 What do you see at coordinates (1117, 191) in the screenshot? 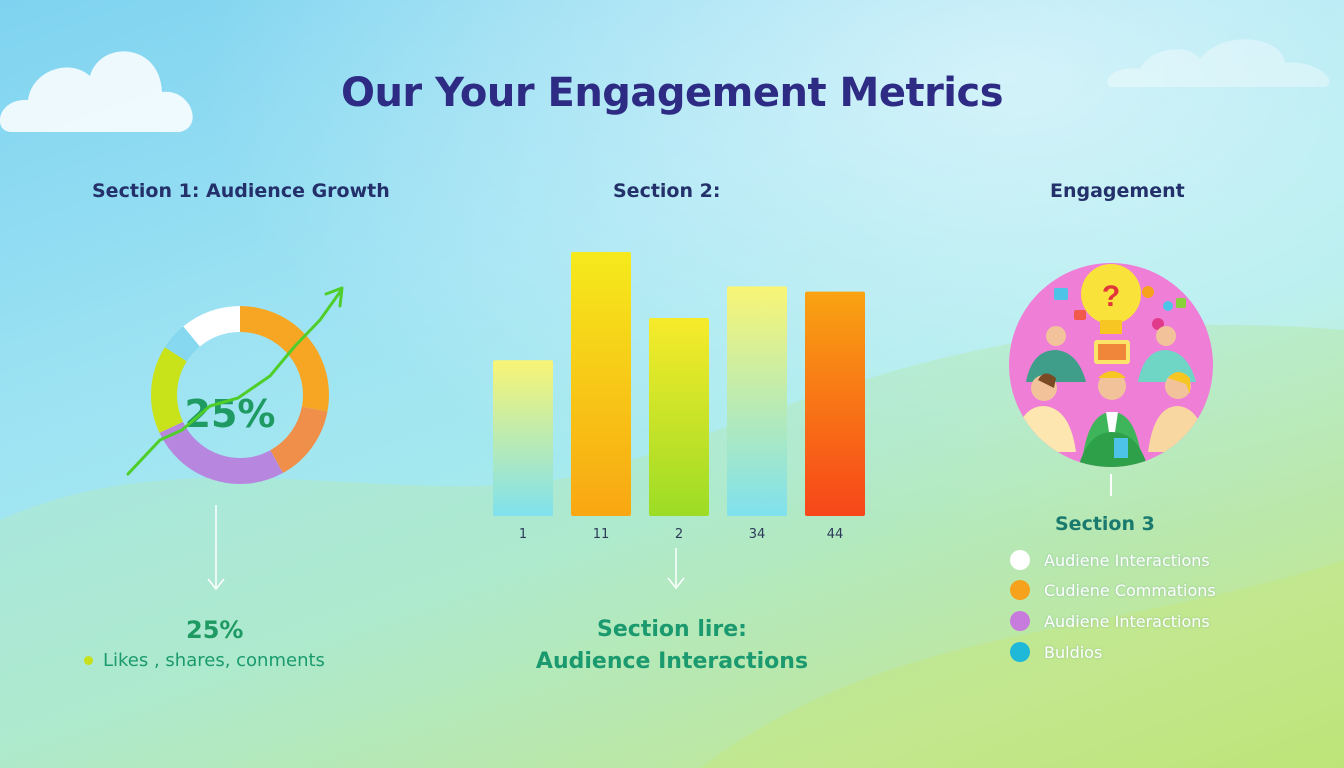
I see `section3-heading: Engagement` at bounding box center [1117, 191].